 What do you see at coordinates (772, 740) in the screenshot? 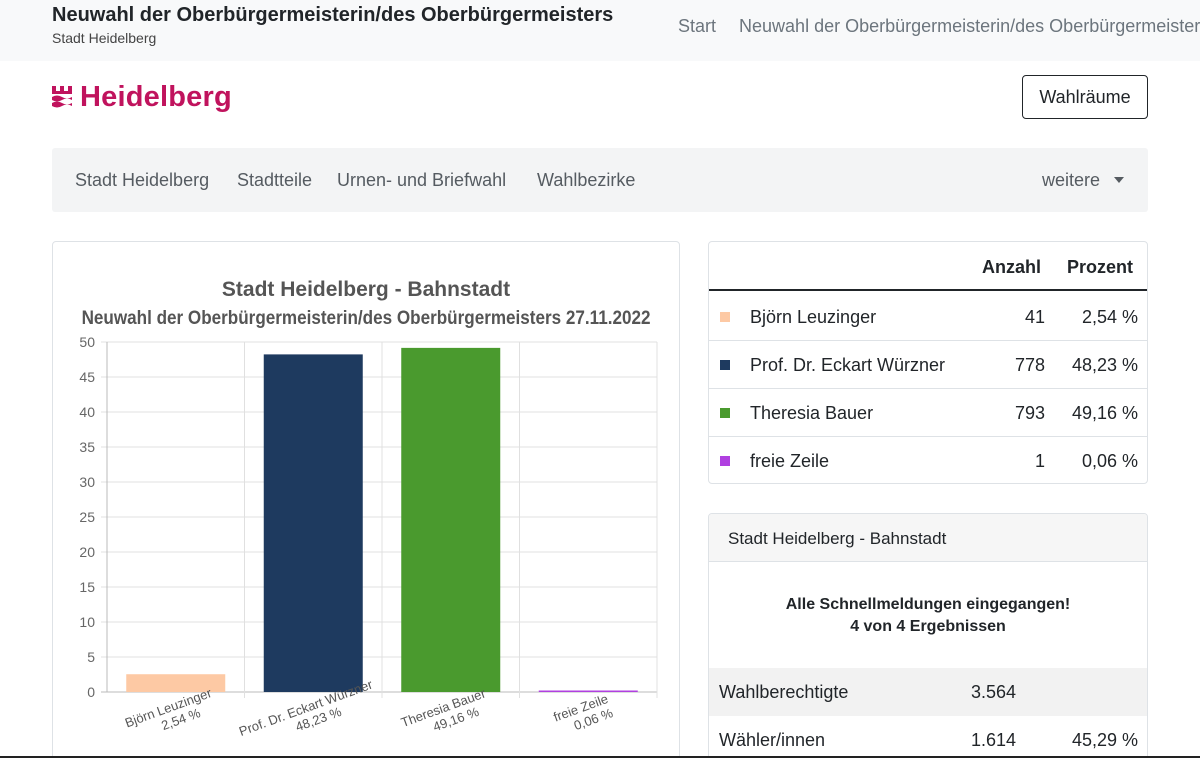
I see `stat-label: Wähler/innen` at bounding box center [772, 740].